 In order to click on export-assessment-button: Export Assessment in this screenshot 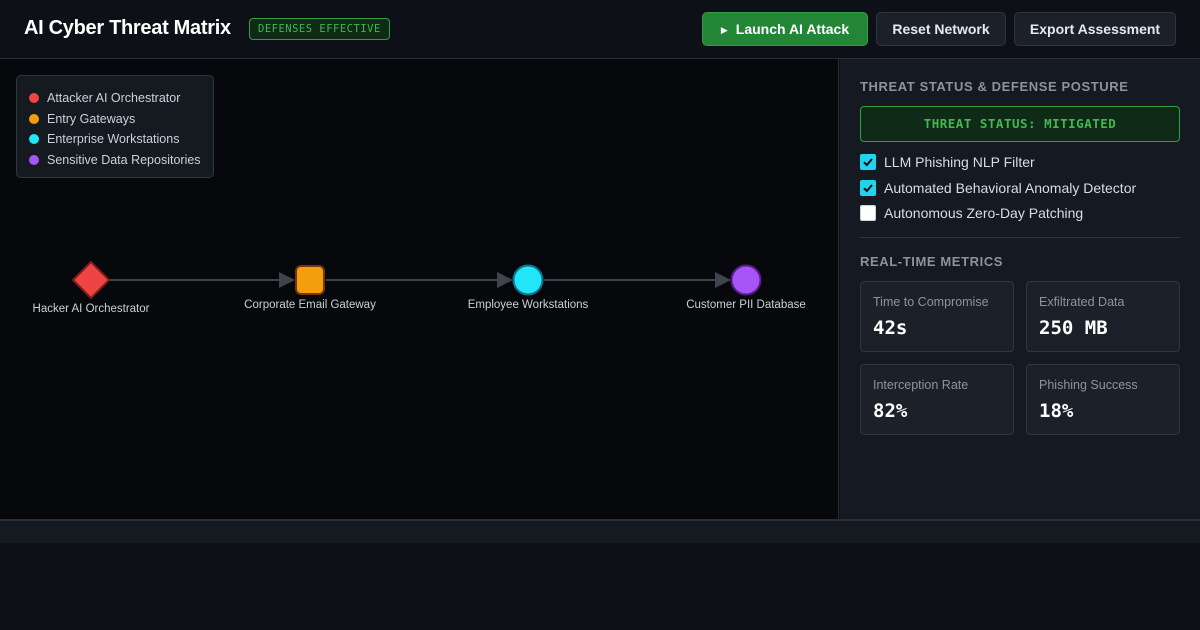, I will do `click(1095, 29)`.